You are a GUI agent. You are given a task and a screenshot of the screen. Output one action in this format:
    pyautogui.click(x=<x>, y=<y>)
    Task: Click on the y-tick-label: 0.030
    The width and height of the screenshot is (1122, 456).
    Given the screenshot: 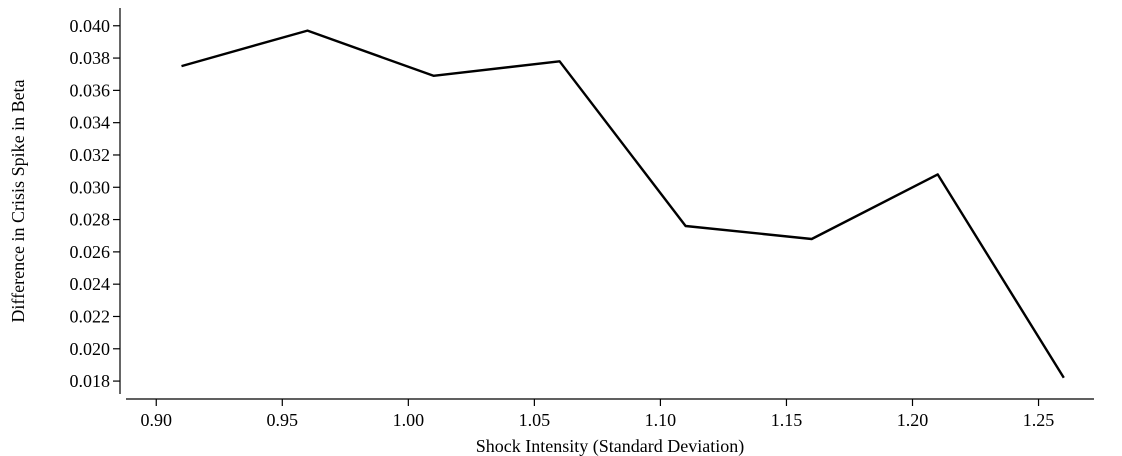 What is the action you would take?
    pyautogui.click(x=90, y=187)
    